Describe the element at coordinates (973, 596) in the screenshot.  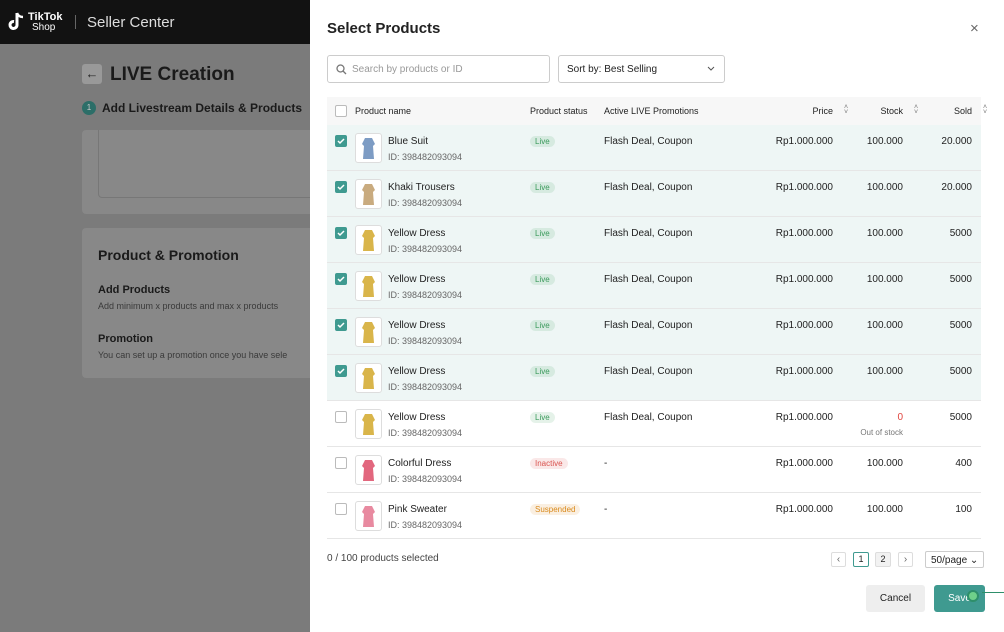
I see `cursor-dot` at that location.